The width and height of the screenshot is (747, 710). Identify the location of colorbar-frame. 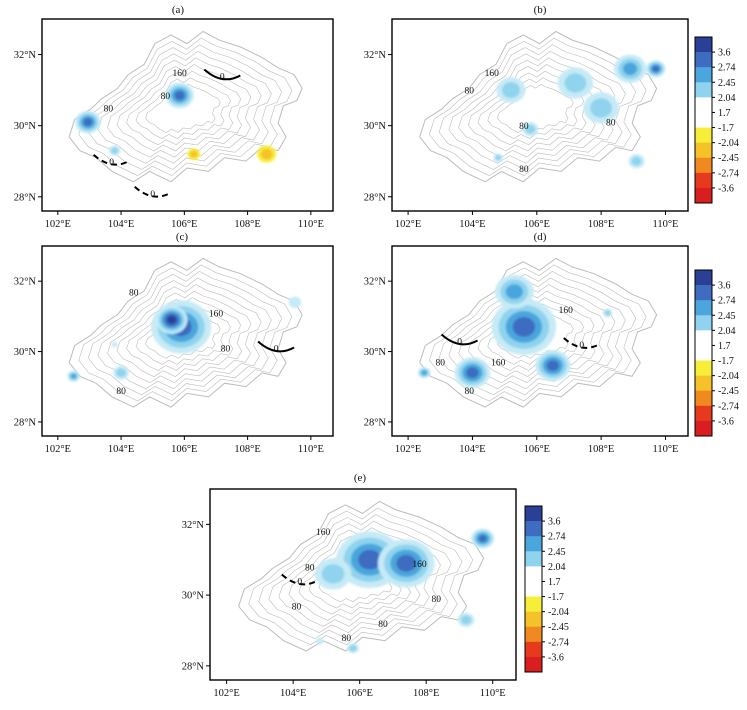
(533, 589).